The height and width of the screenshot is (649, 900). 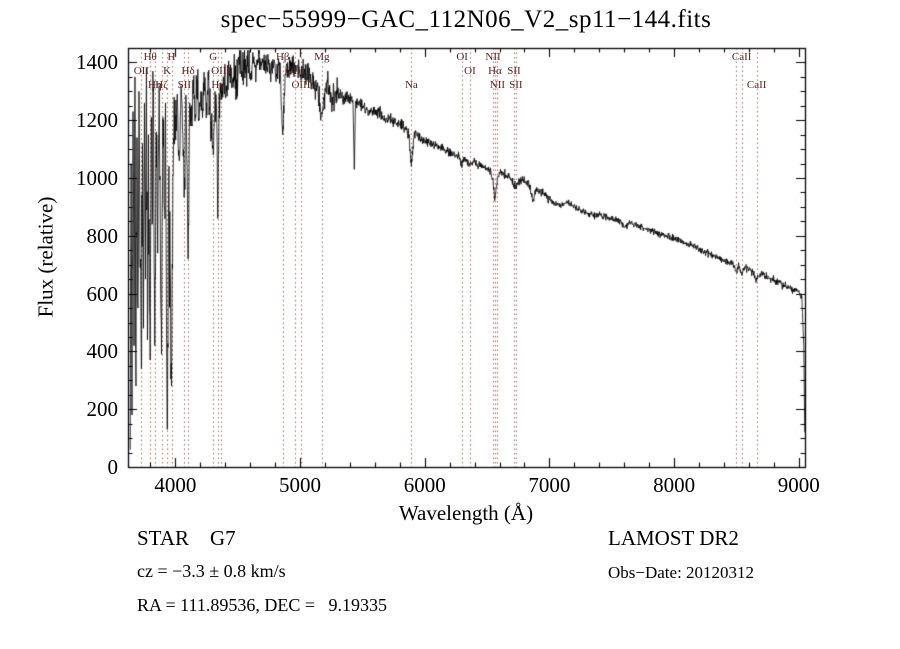 What do you see at coordinates (495, 71) in the screenshot?
I see `spectral-line-label: Hα` at bounding box center [495, 71].